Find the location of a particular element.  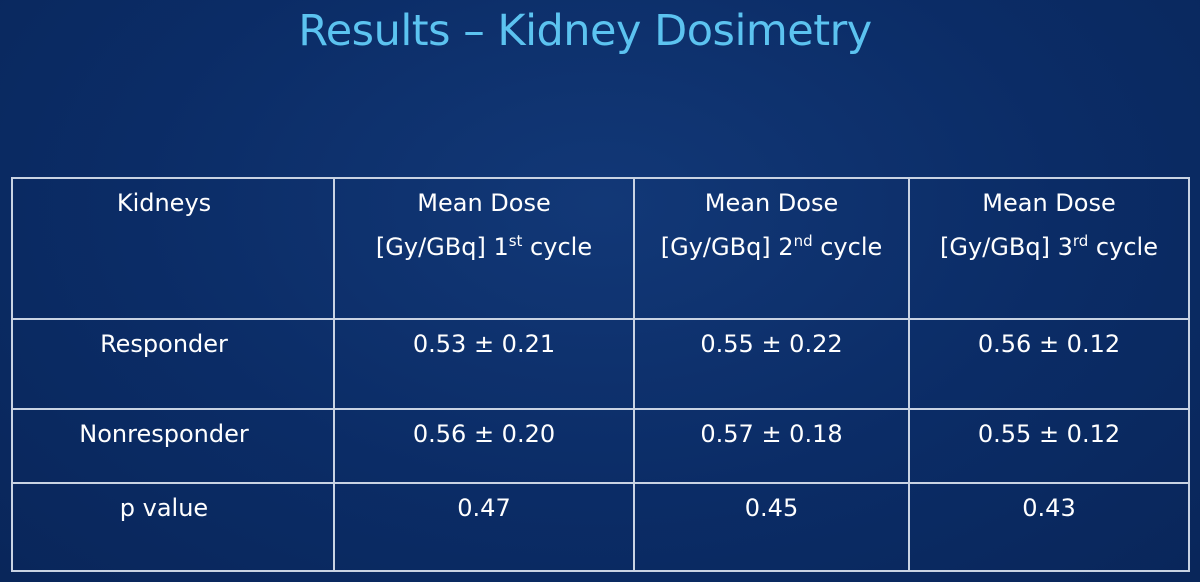

column-header-1: Mean Dose [Gy/GBq] 1st cycle is located at coordinates (484, 248).